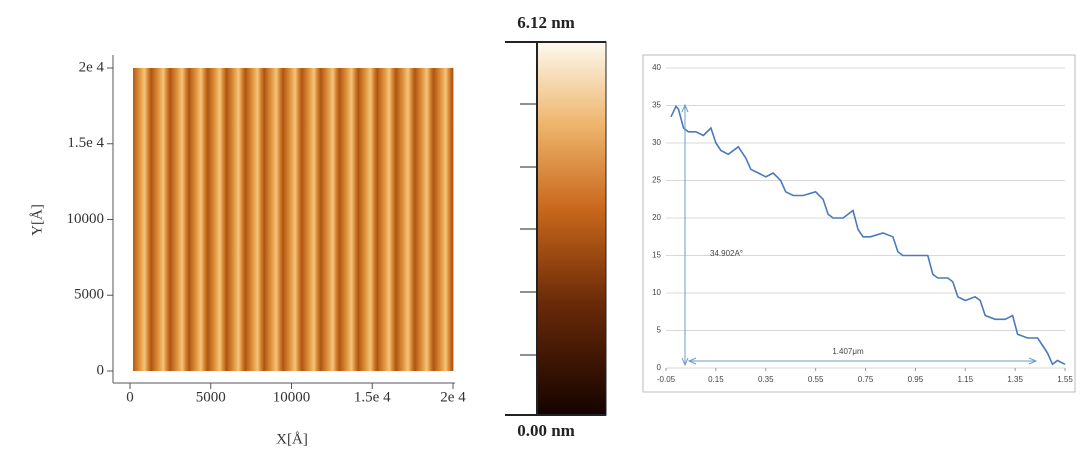 The image size is (1080, 454). Describe the element at coordinates (726, 253) in the screenshot. I see `annotation: 34.902A°` at that location.